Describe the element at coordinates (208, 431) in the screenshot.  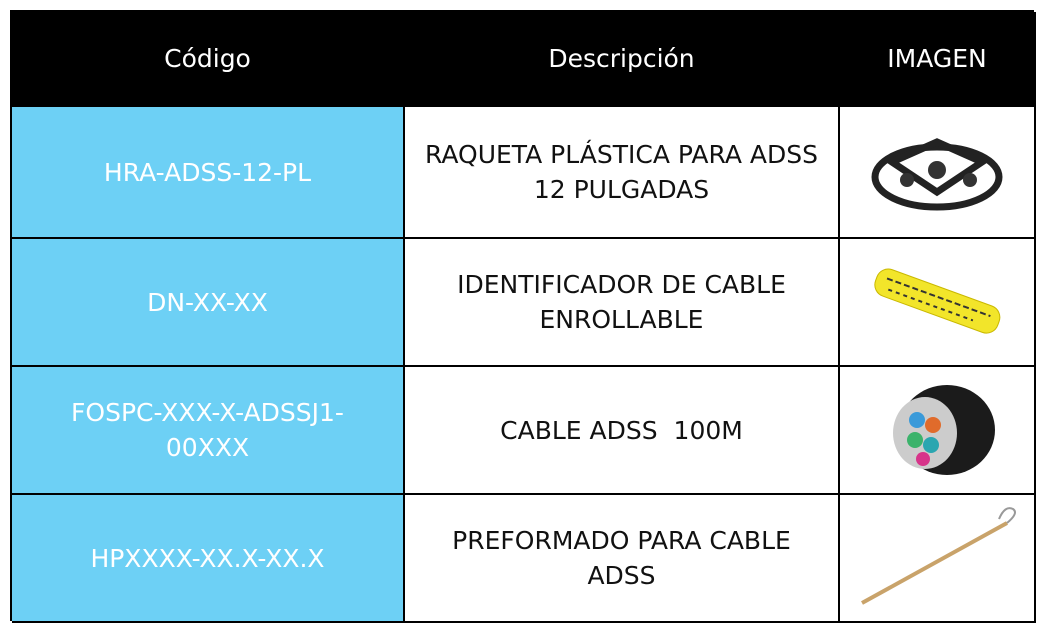
I see `code-cell: FOSPC-XXX-X-ADSSJ1-00XXX` at that location.